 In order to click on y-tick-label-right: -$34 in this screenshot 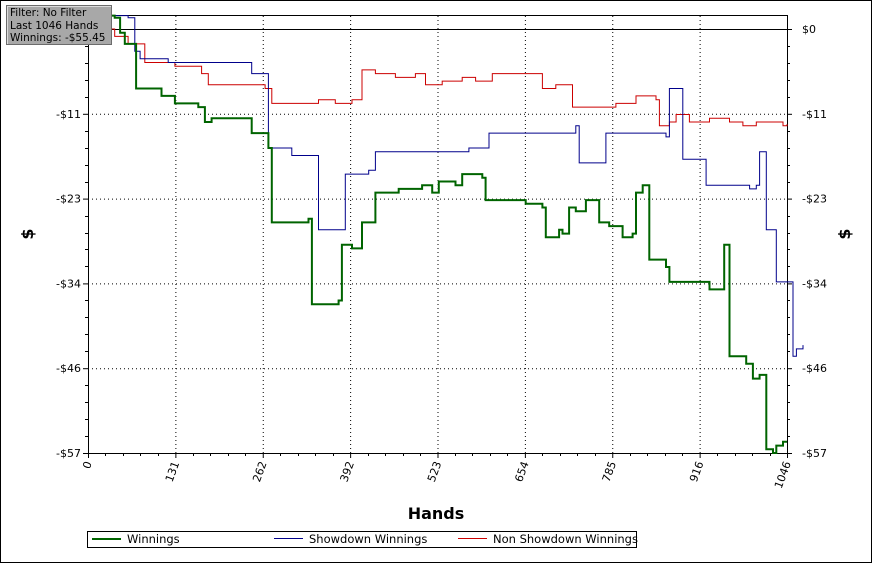, I will do `click(814, 283)`.